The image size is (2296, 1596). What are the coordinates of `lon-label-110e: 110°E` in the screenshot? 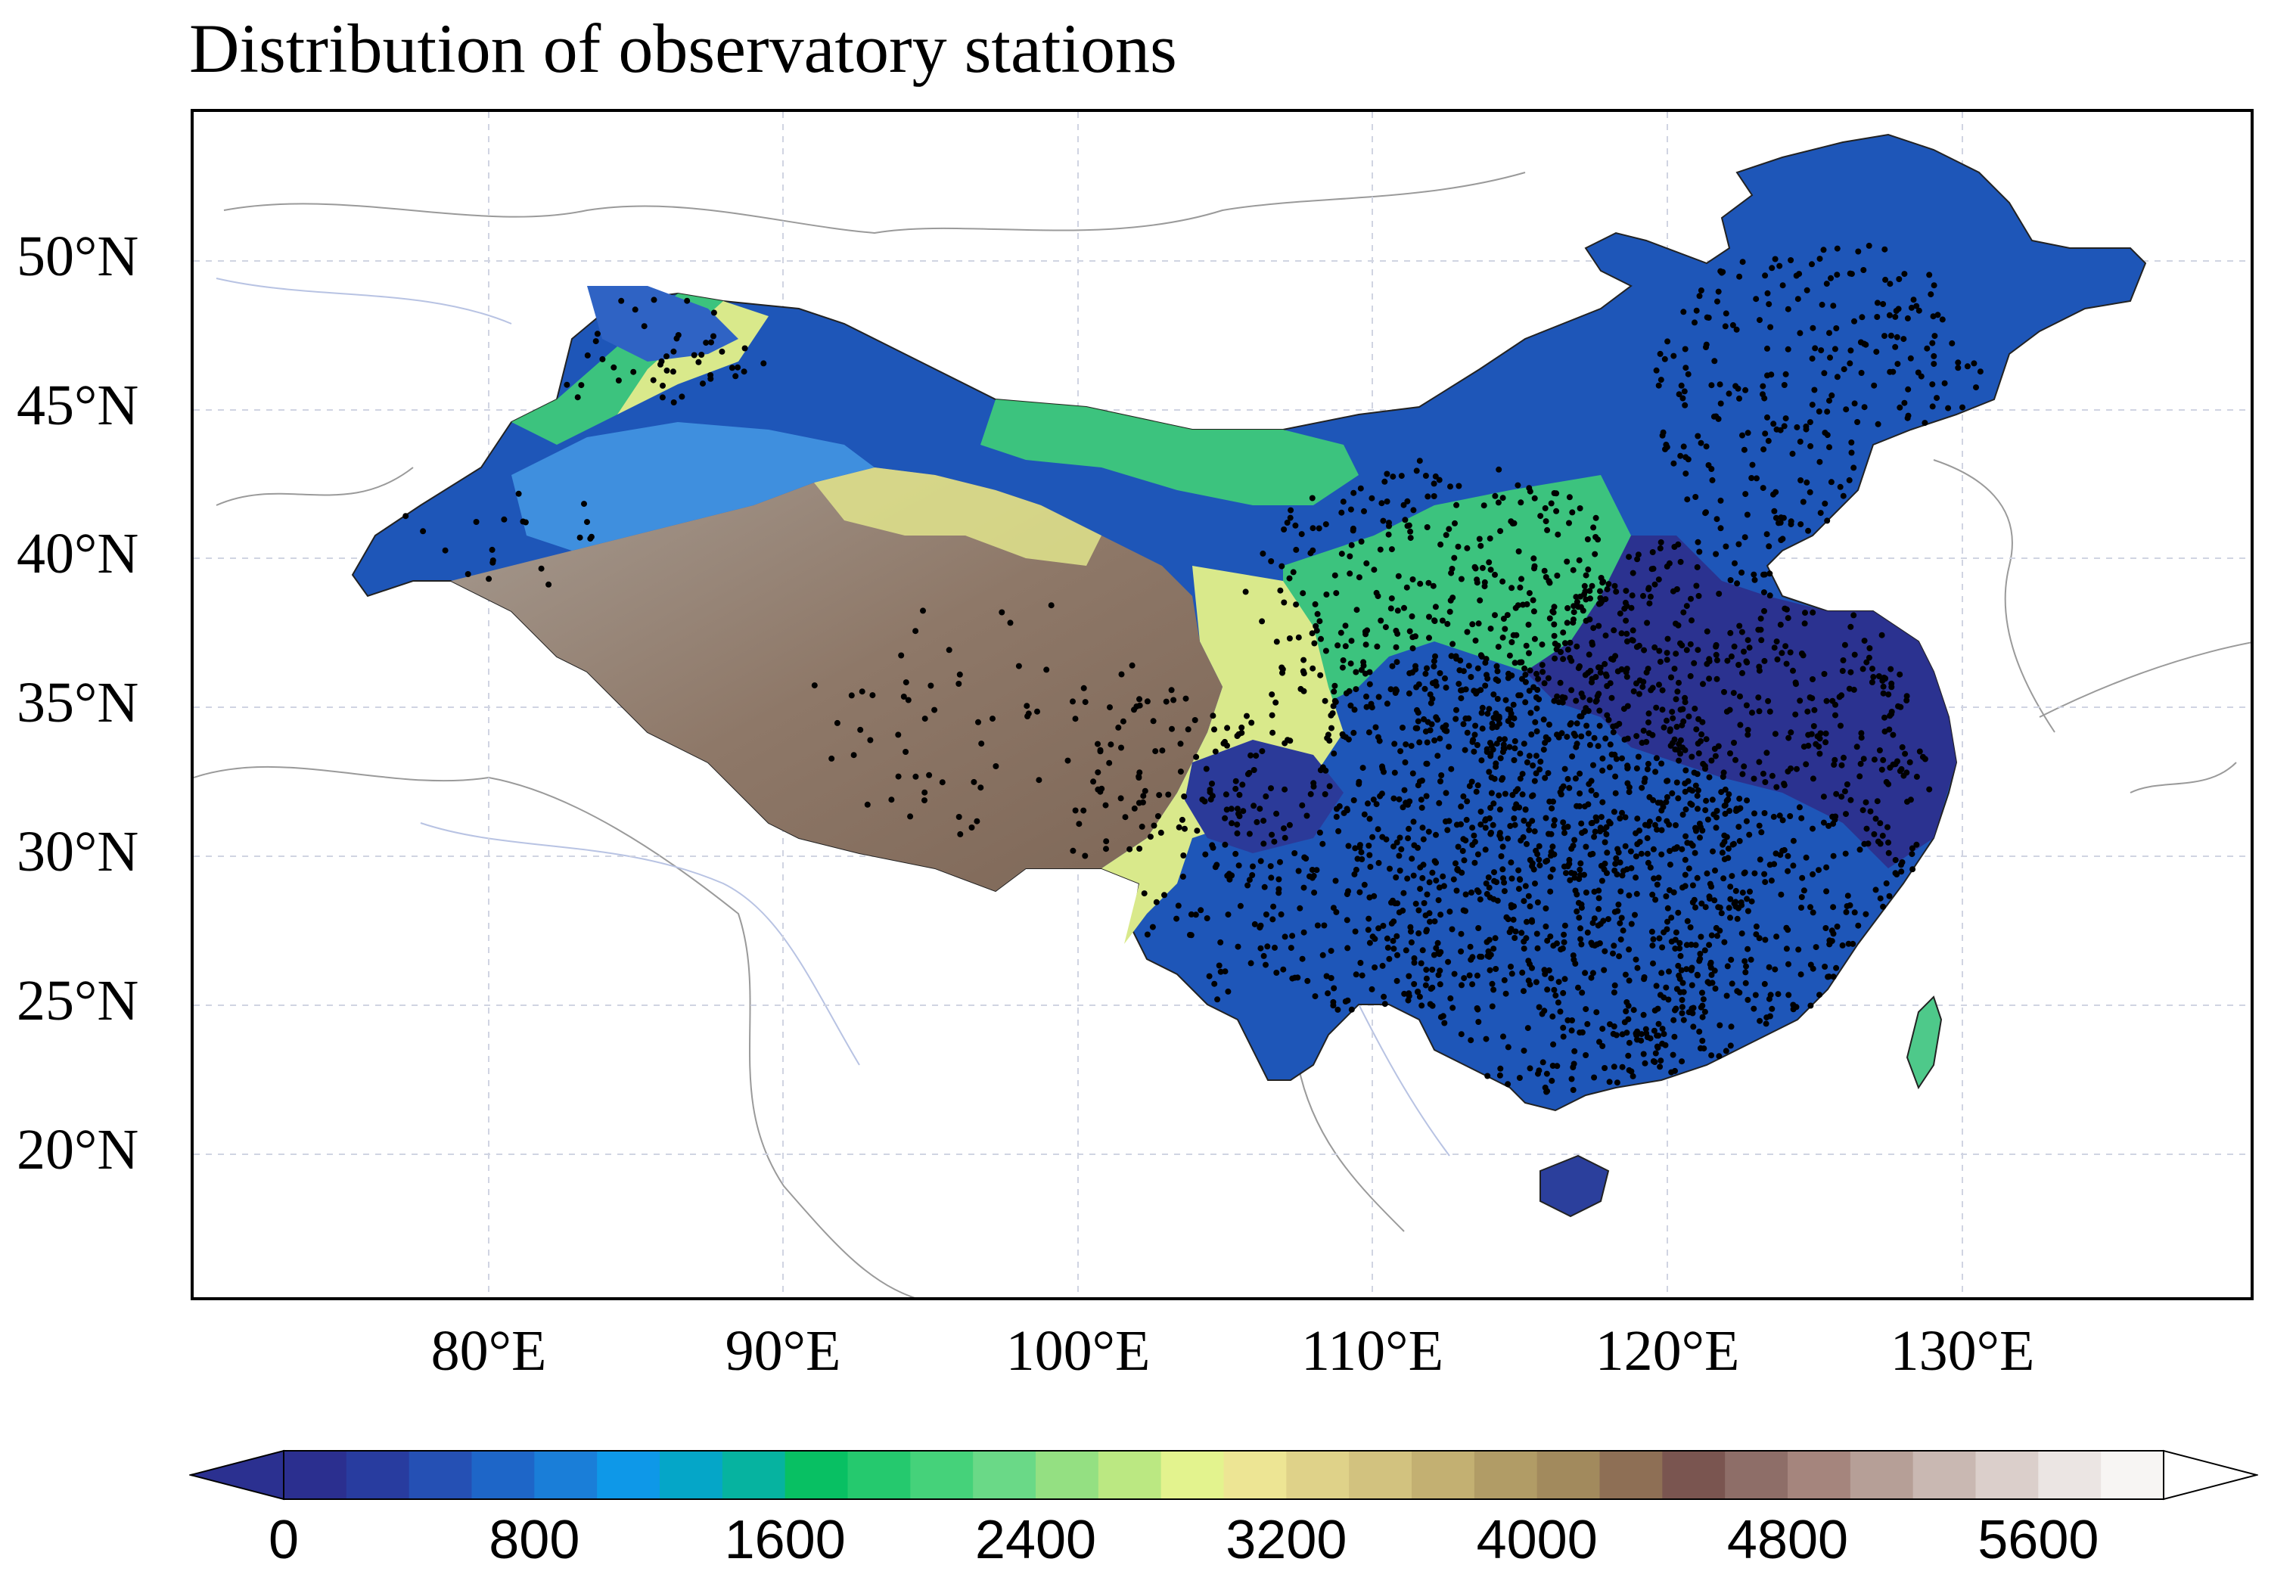 It's located at (1372, 1351).